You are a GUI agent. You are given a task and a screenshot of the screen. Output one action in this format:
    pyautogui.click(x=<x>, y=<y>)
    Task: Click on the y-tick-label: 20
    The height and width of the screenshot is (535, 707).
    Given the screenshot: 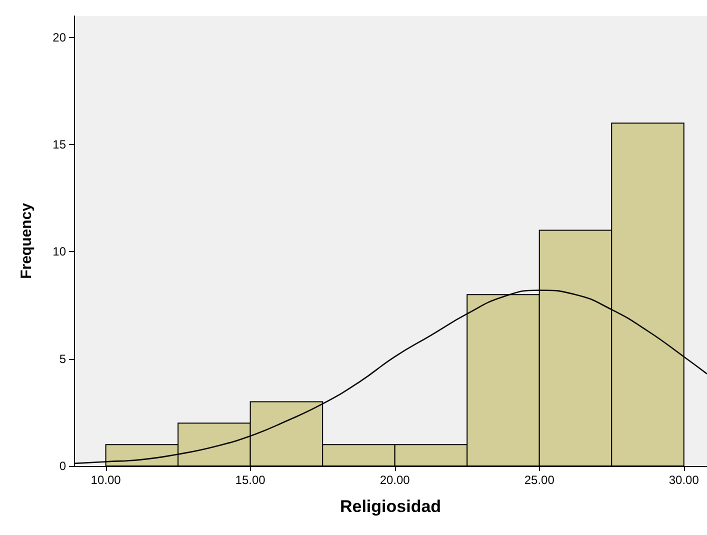 What is the action you would take?
    pyautogui.click(x=59, y=37)
    